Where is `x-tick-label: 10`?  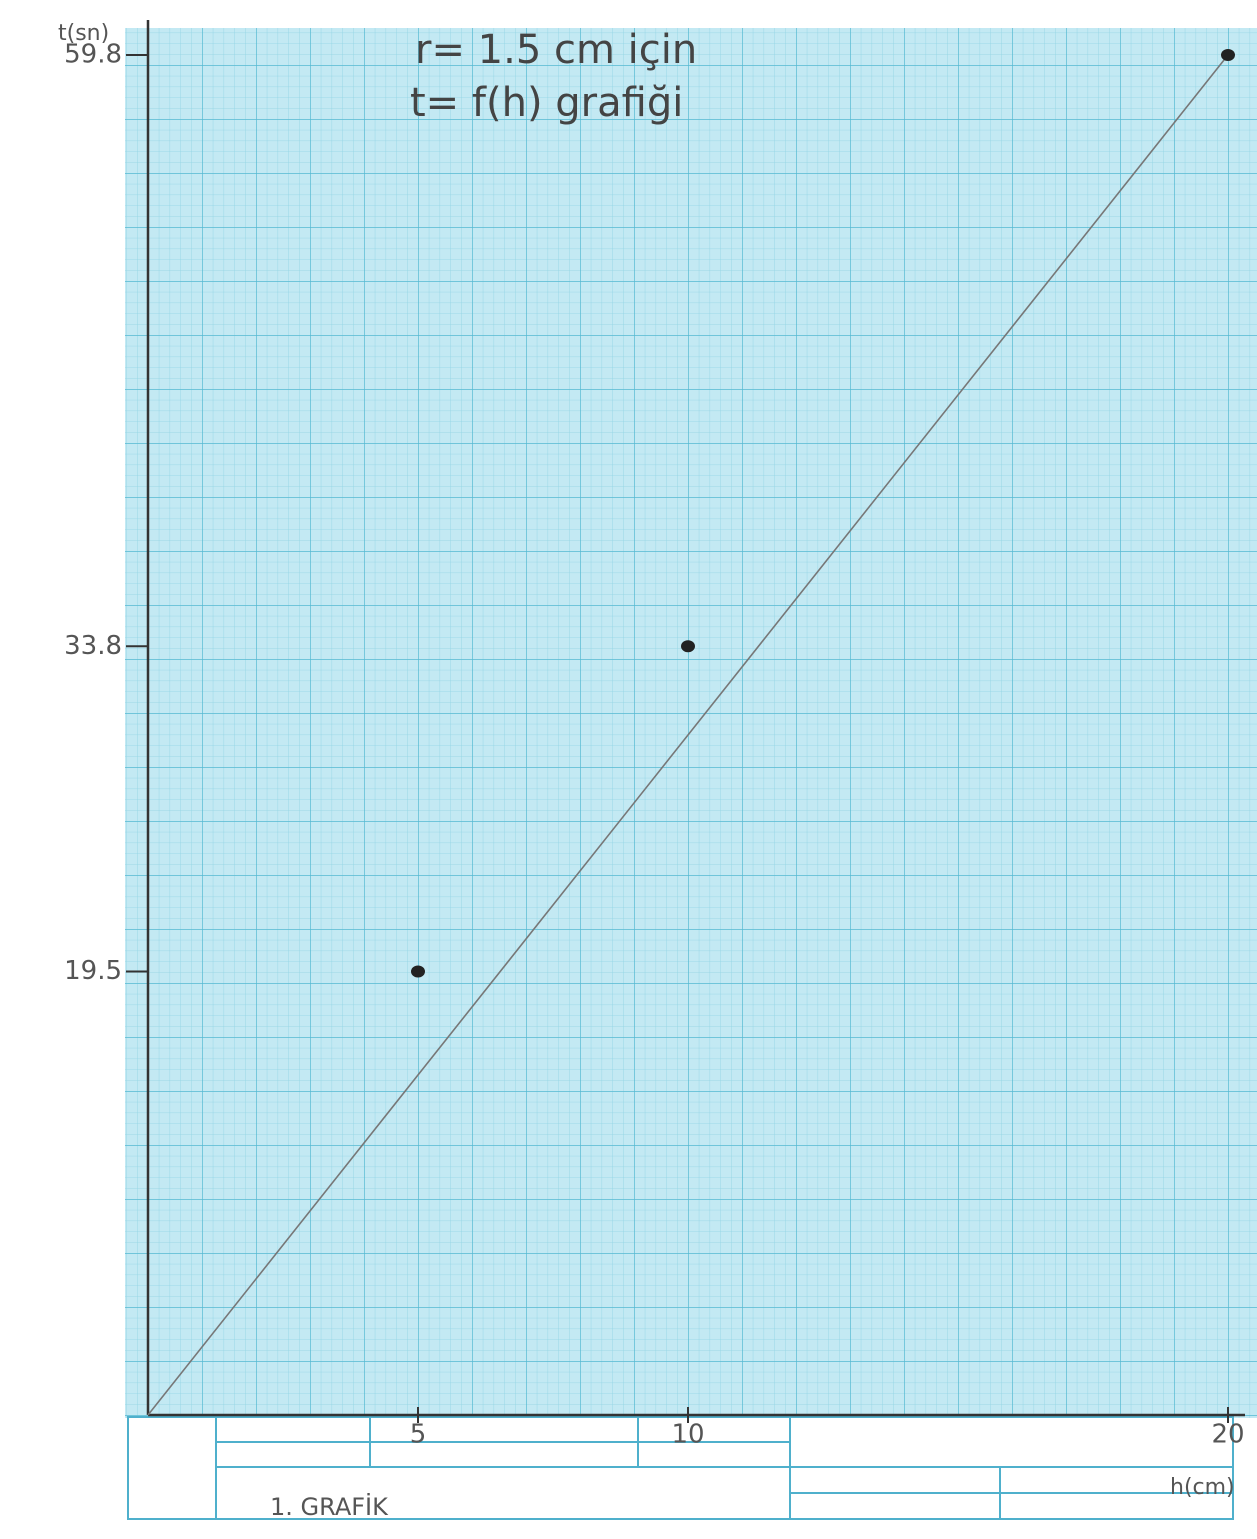
x-tick-label: 10 is located at coordinates (687, 1435).